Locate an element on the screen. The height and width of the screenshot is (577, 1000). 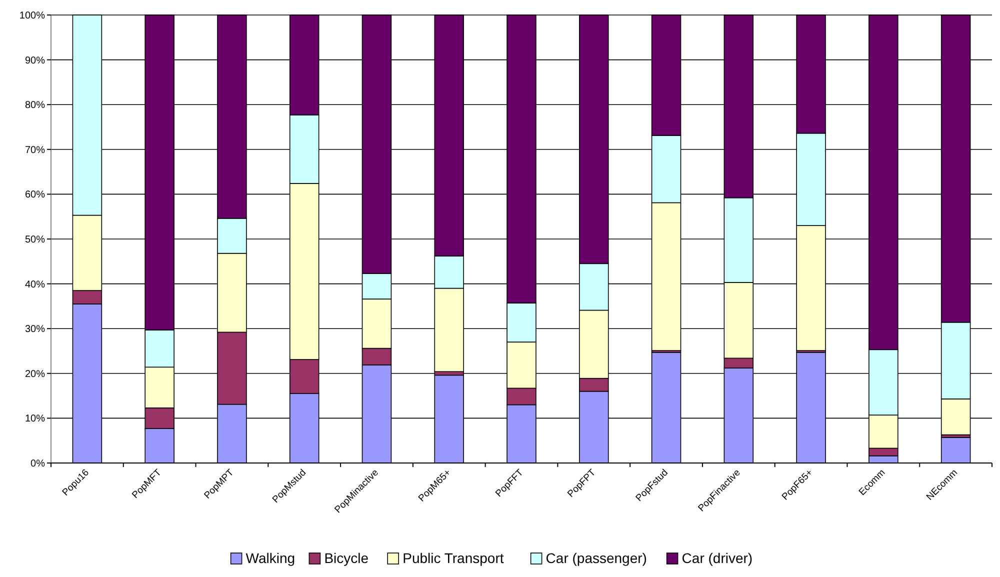
legend-label: Public Transport is located at coordinates (453, 558).